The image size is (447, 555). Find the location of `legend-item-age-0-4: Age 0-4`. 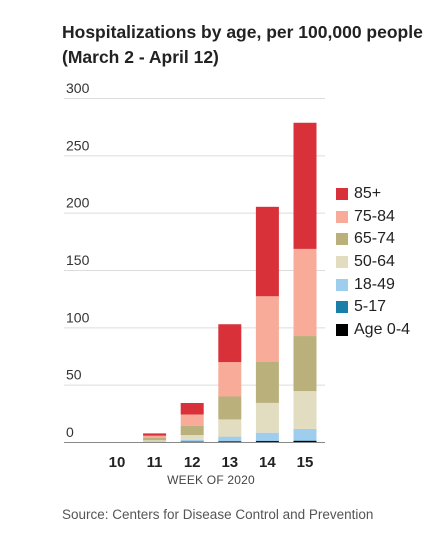

legend-item-age-0-4: Age 0-4 is located at coordinates (373, 330).